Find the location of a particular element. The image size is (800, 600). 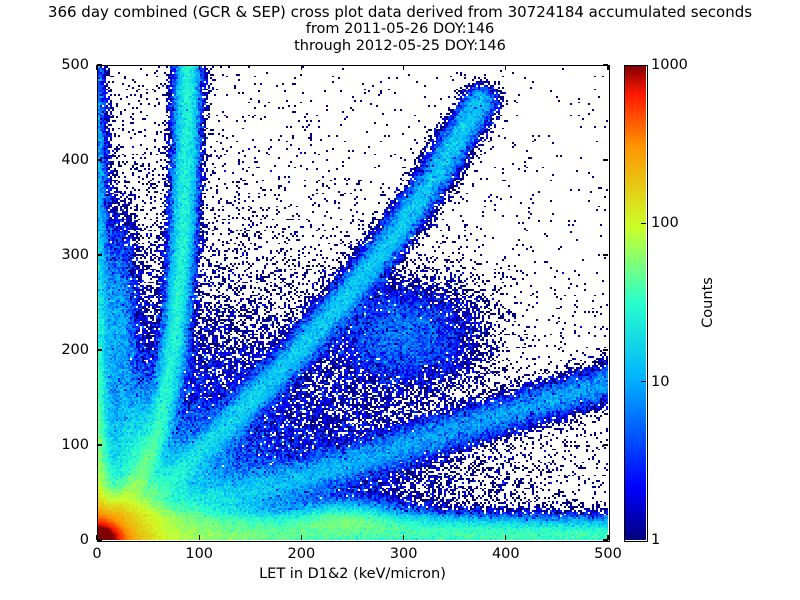

colorbar-label: Counts is located at coordinates (708, 302).